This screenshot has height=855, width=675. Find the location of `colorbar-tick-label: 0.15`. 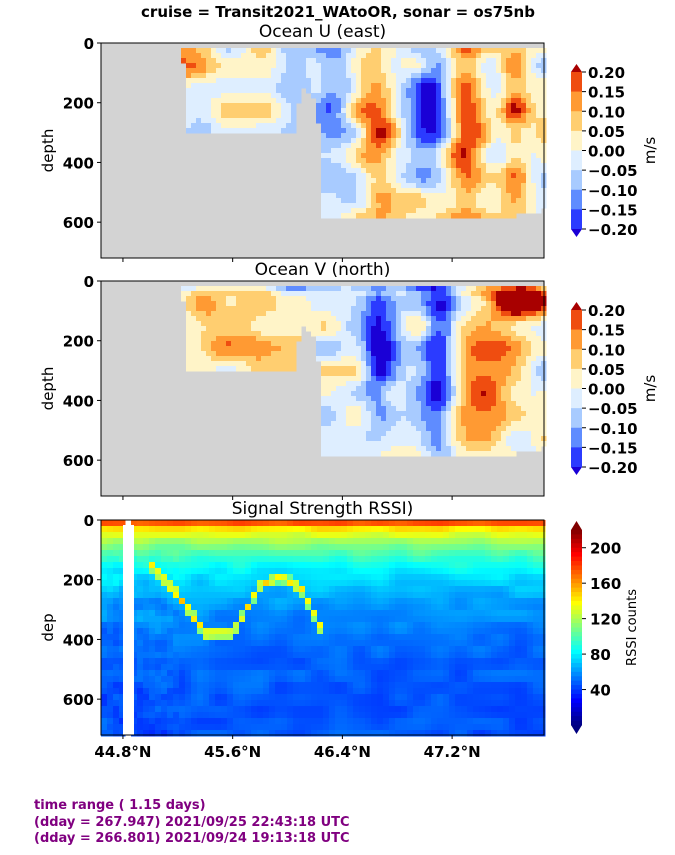

colorbar-tick-label: 0.15 is located at coordinates (606, 331).